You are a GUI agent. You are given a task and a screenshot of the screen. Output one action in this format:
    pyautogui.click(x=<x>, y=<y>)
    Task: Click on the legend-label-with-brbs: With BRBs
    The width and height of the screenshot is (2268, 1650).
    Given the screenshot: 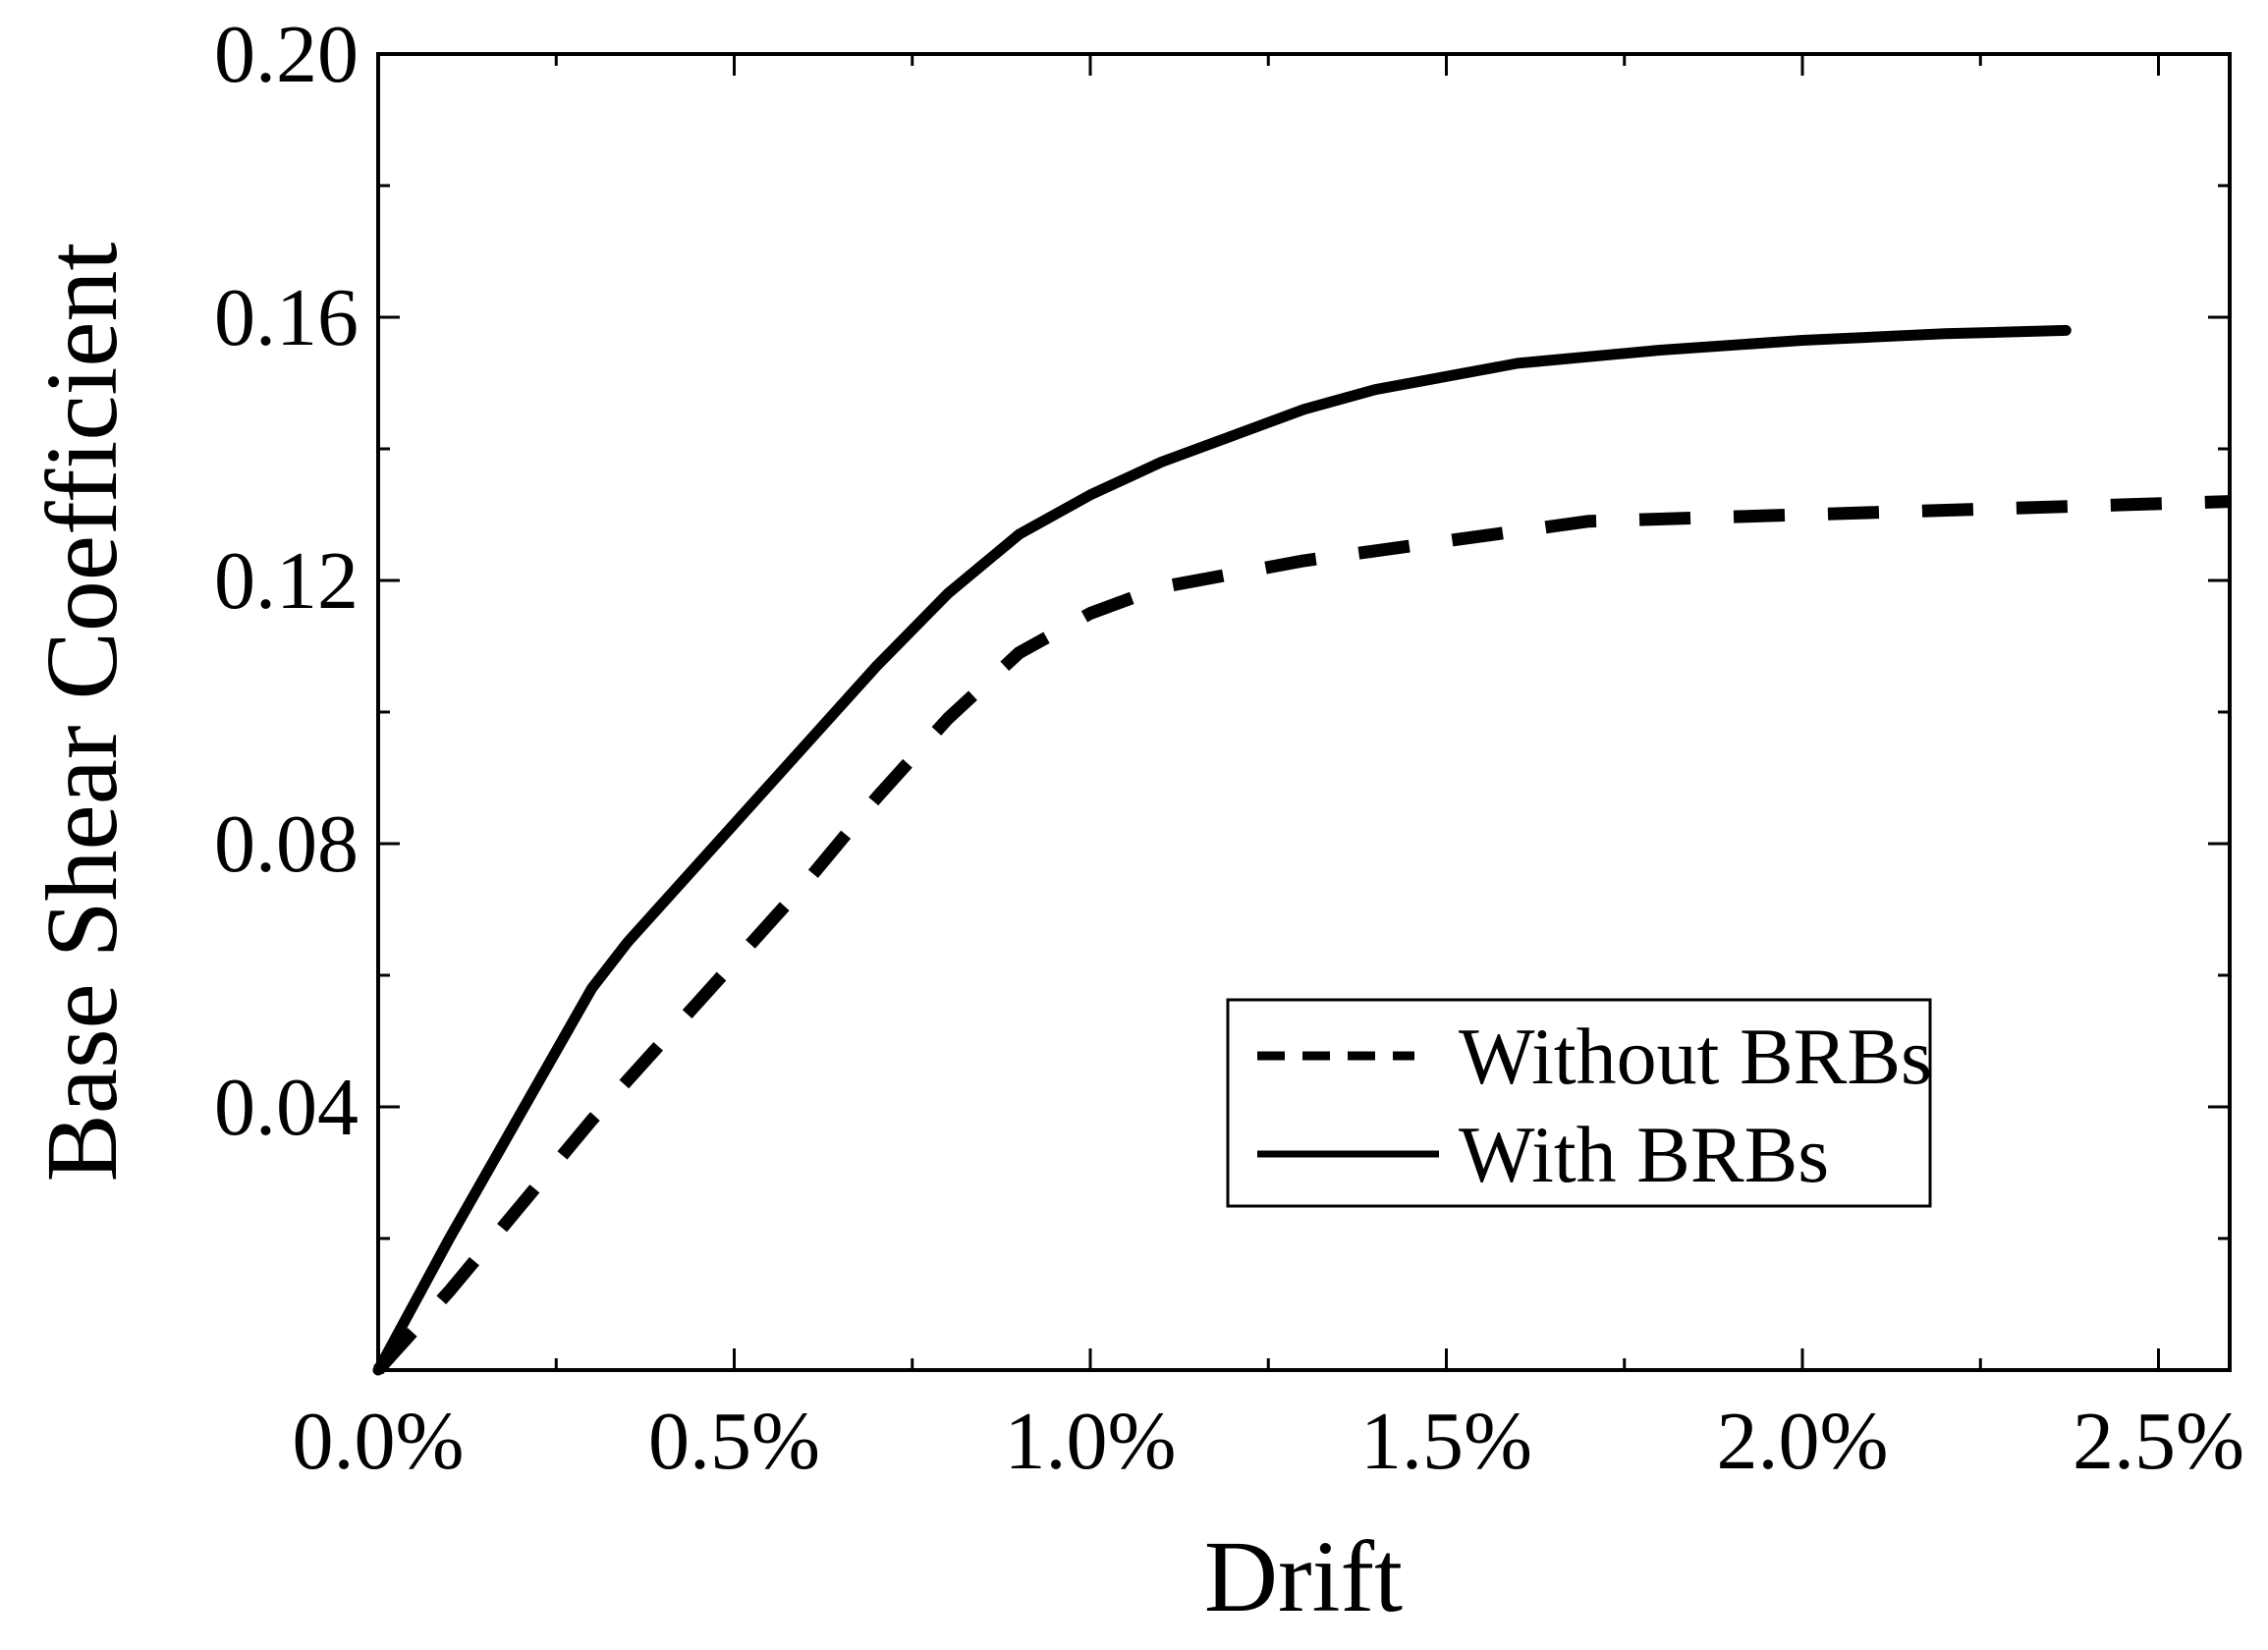 What is the action you would take?
    pyautogui.click(x=1644, y=1154)
    